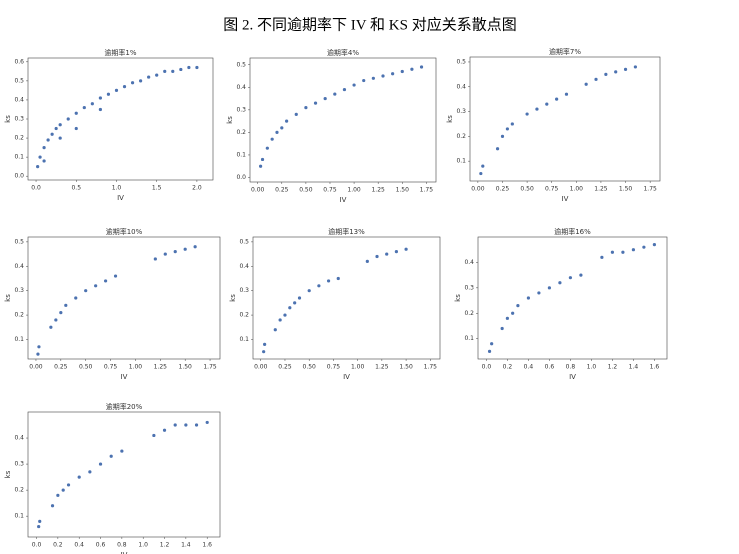 This screenshot has height=554, width=739. What do you see at coordinates (571, 367) in the screenshot?
I see `x-tick-label: 0.8` at bounding box center [571, 367].